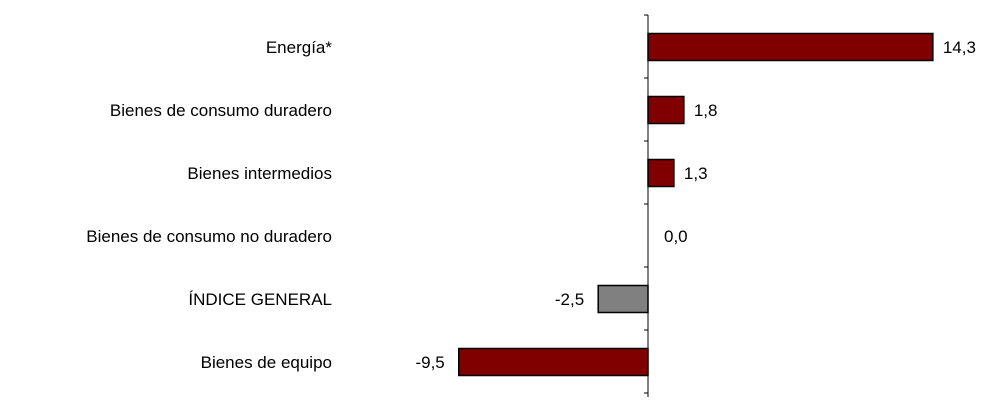  What do you see at coordinates (646, 205) in the screenshot?
I see `axis-group` at bounding box center [646, 205].